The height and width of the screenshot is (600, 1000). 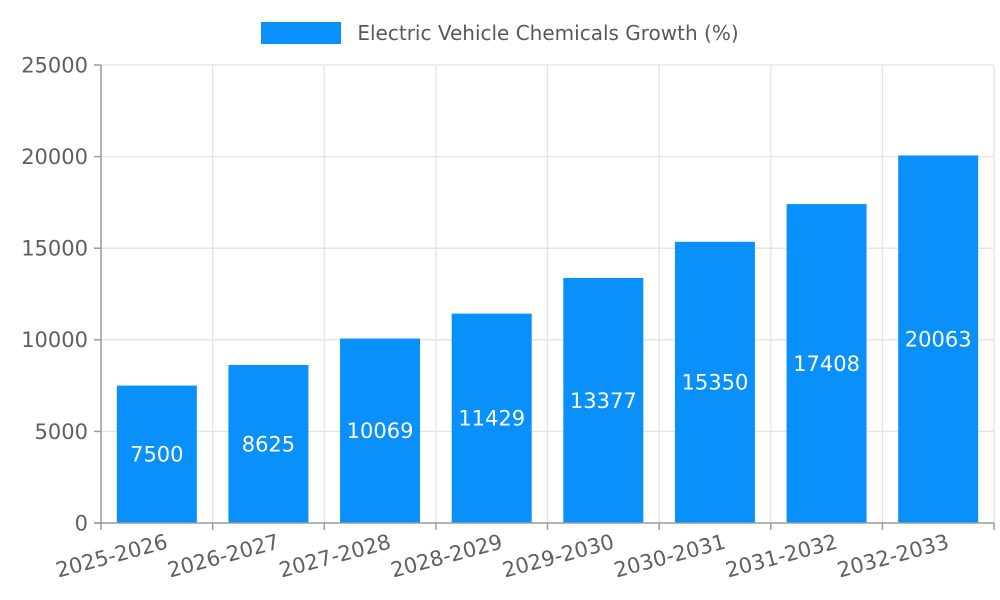 I want to click on bar-2026-2027, so click(x=268, y=443).